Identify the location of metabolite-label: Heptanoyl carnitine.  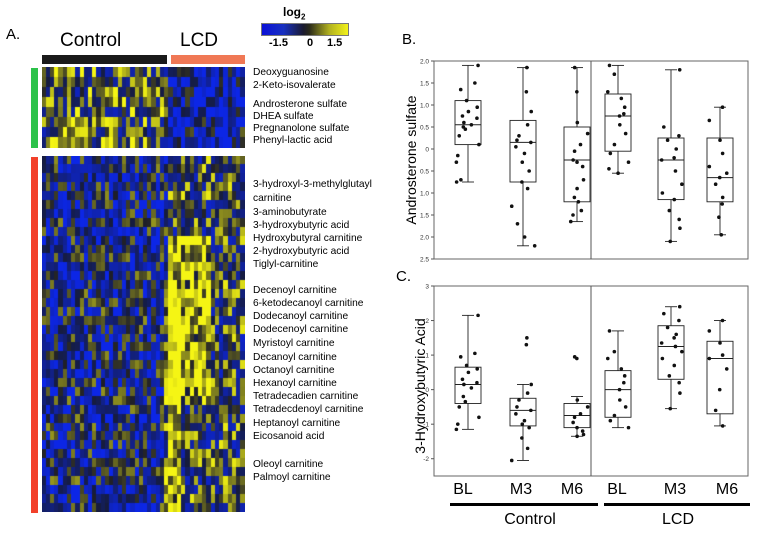
(297, 423).